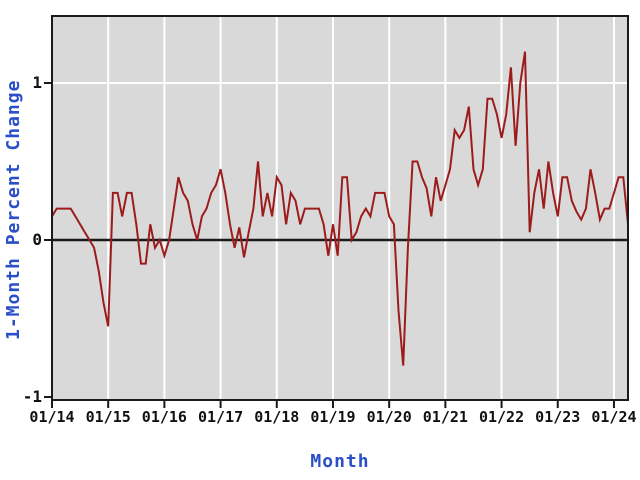  Describe the element at coordinates (164, 417) in the screenshot. I see `x-tick-label: 01/16` at that location.